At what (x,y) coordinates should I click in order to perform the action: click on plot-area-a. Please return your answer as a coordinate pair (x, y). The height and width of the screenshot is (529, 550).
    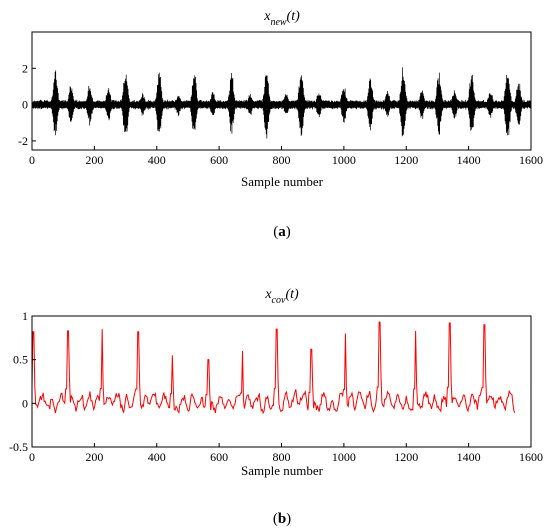
    Looking at the image, I should click on (281, 103).